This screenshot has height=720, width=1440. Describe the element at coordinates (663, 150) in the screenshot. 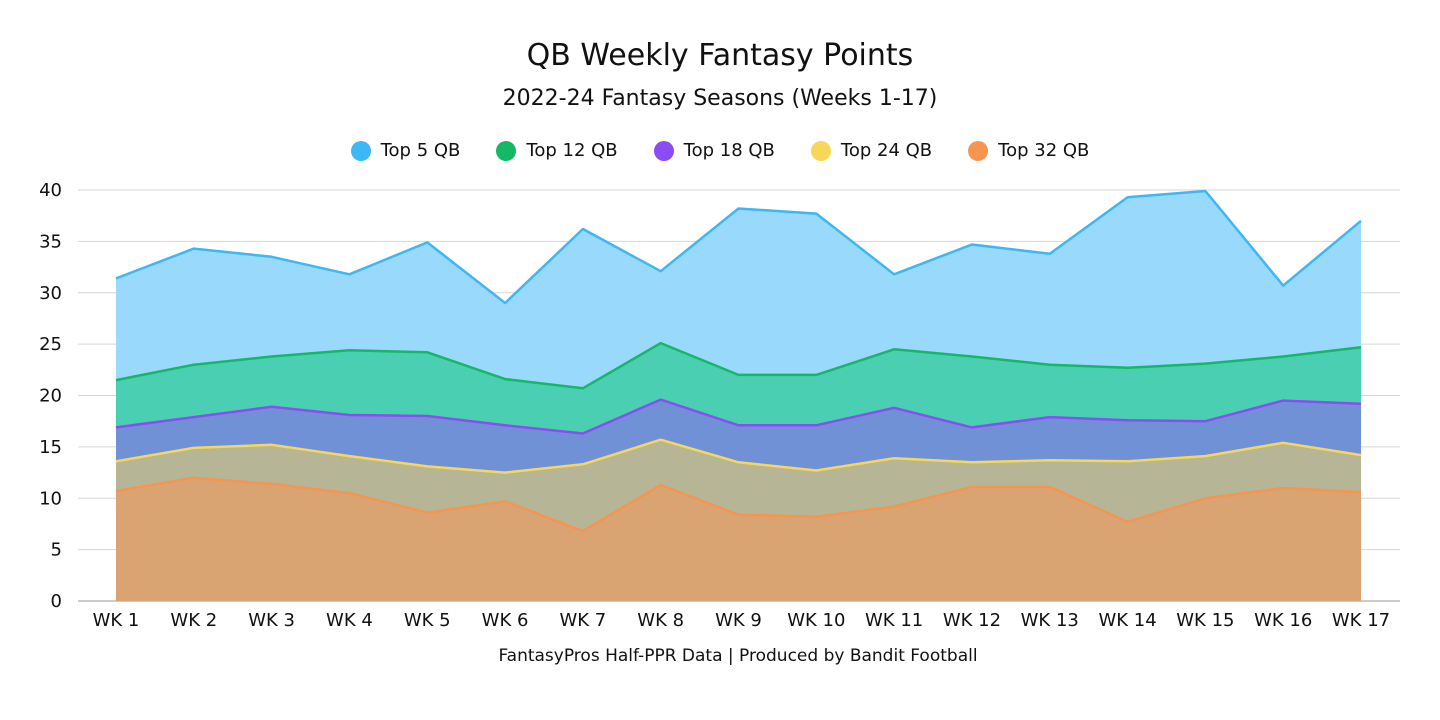

I see `legend-swatch-top18` at that location.